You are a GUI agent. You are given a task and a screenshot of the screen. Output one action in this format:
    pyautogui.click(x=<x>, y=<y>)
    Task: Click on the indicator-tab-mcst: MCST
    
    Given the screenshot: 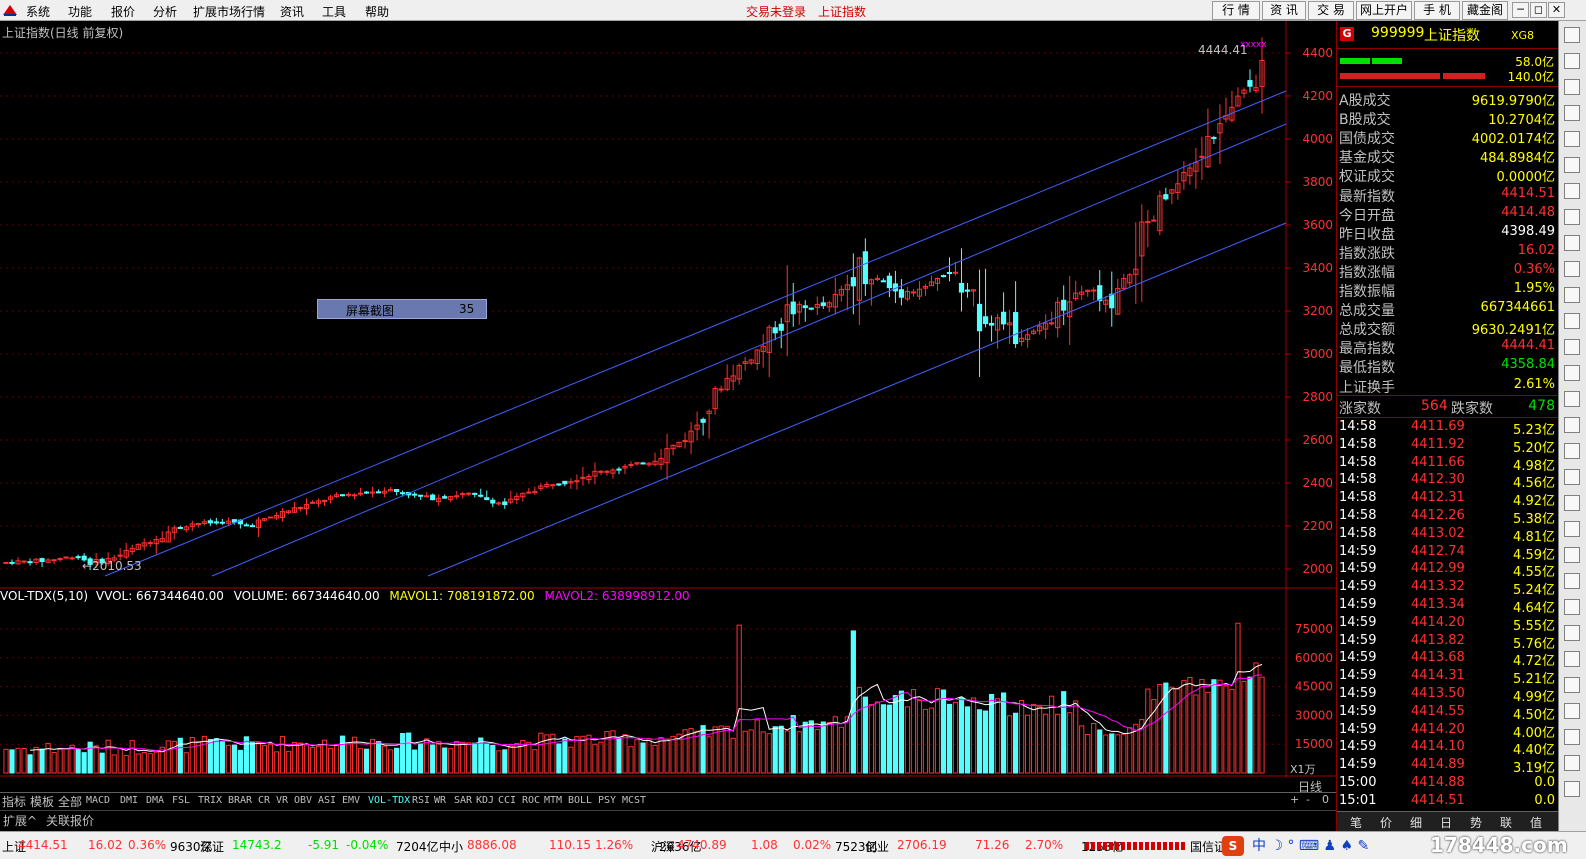 What is the action you would take?
    pyautogui.click(x=634, y=800)
    